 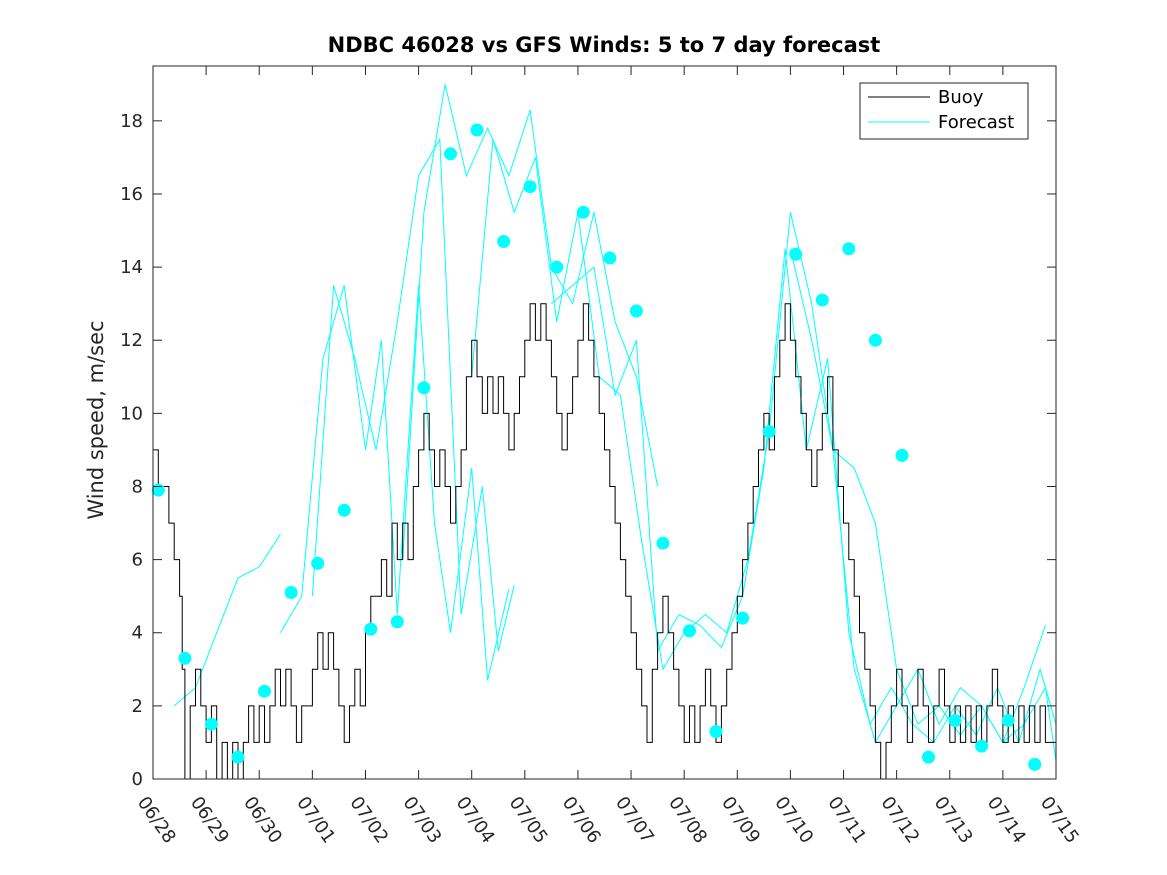 I want to click on y-tick-label-14: 14, so click(x=131, y=267).